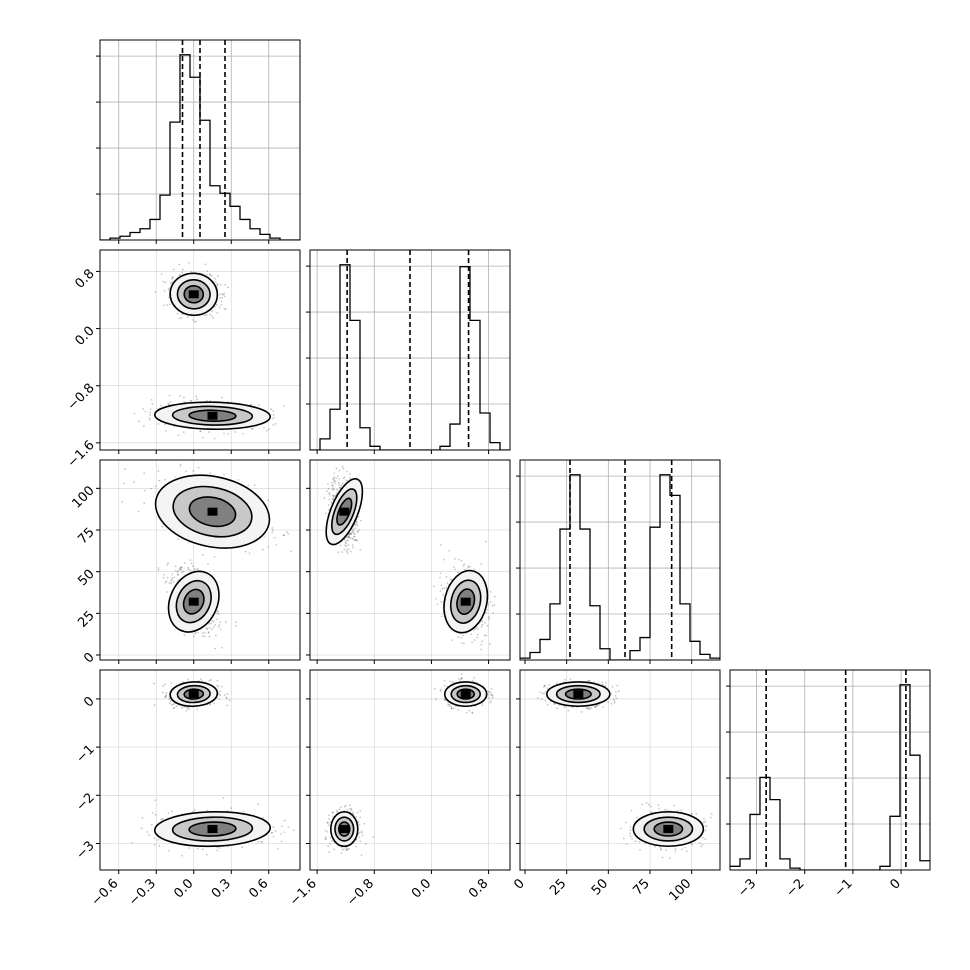 Image resolution: width=970 pixels, height=970 pixels. Describe the element at coordinates (344, 511) in the screenshot. I see `density-peak` at that location.